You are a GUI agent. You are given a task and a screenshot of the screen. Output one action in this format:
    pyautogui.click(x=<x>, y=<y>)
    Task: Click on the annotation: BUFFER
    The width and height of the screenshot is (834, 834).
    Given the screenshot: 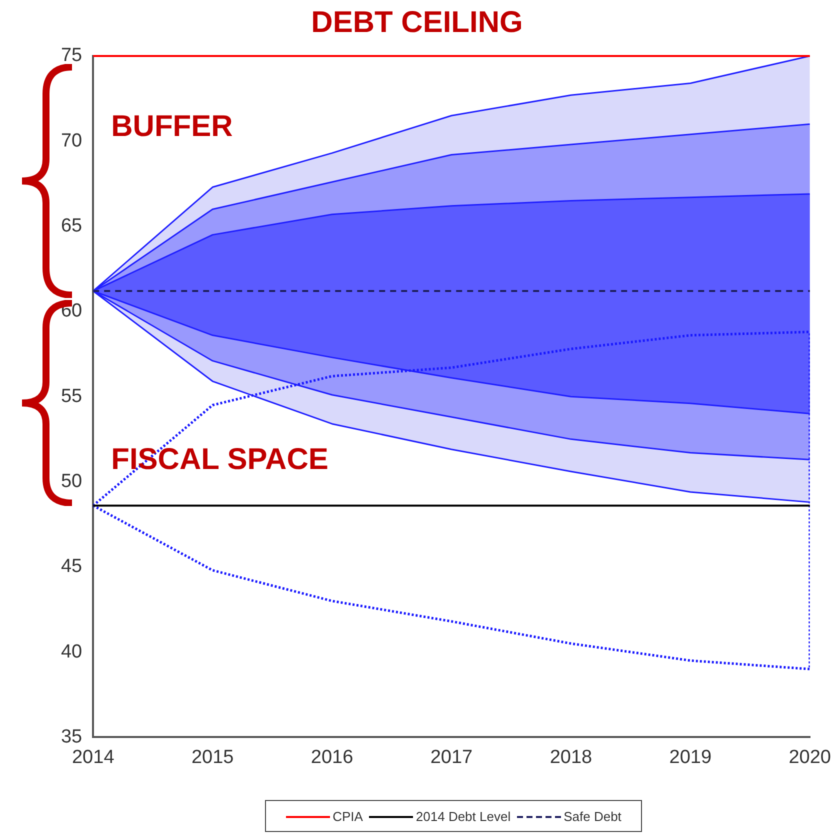 What is the action you would take?
    pyautogui.click(x=172, y=127)
    